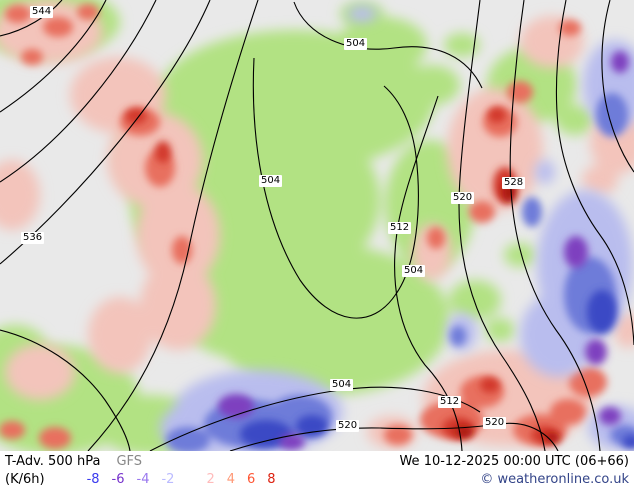 Image resolution: width=634 pixels, height=490 pixels. What do you see at coordinates (93, 479) in the screenshot?
I see `legend-value-neg8: -8` at bounding box center [93, 479].